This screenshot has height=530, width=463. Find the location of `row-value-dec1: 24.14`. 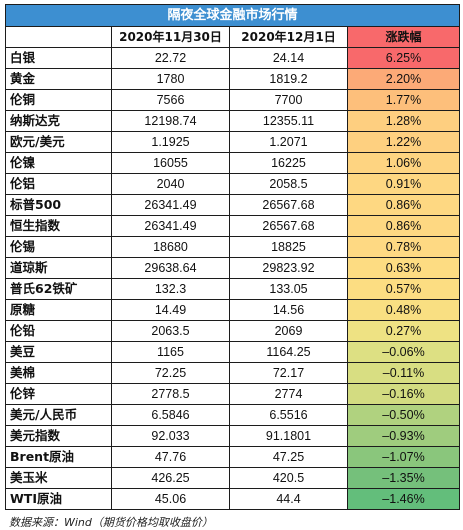

row-value-dec1: 24.14 is located at coordinates (288, 58).